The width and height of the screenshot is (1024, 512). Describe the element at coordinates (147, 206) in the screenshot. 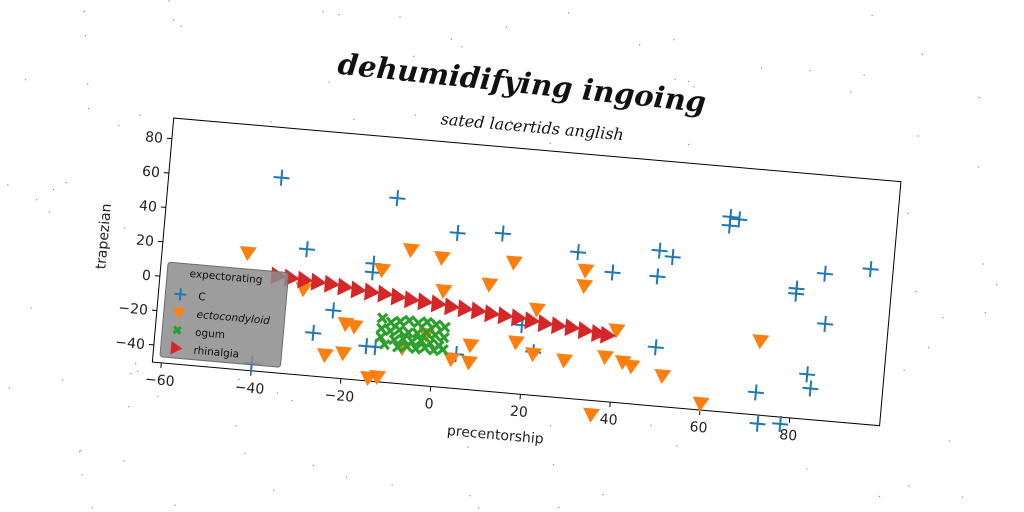

I see `y-tick-label: 40` at that location.